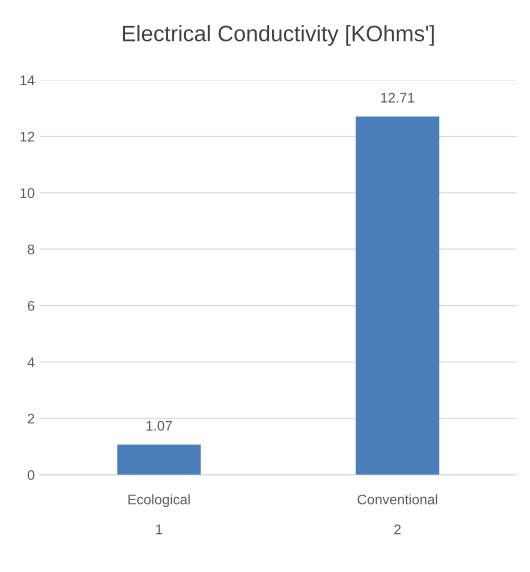  Describe the element at coordinates (27, 137) in the screenshot. I see `y-tick-label: 12` at that location.